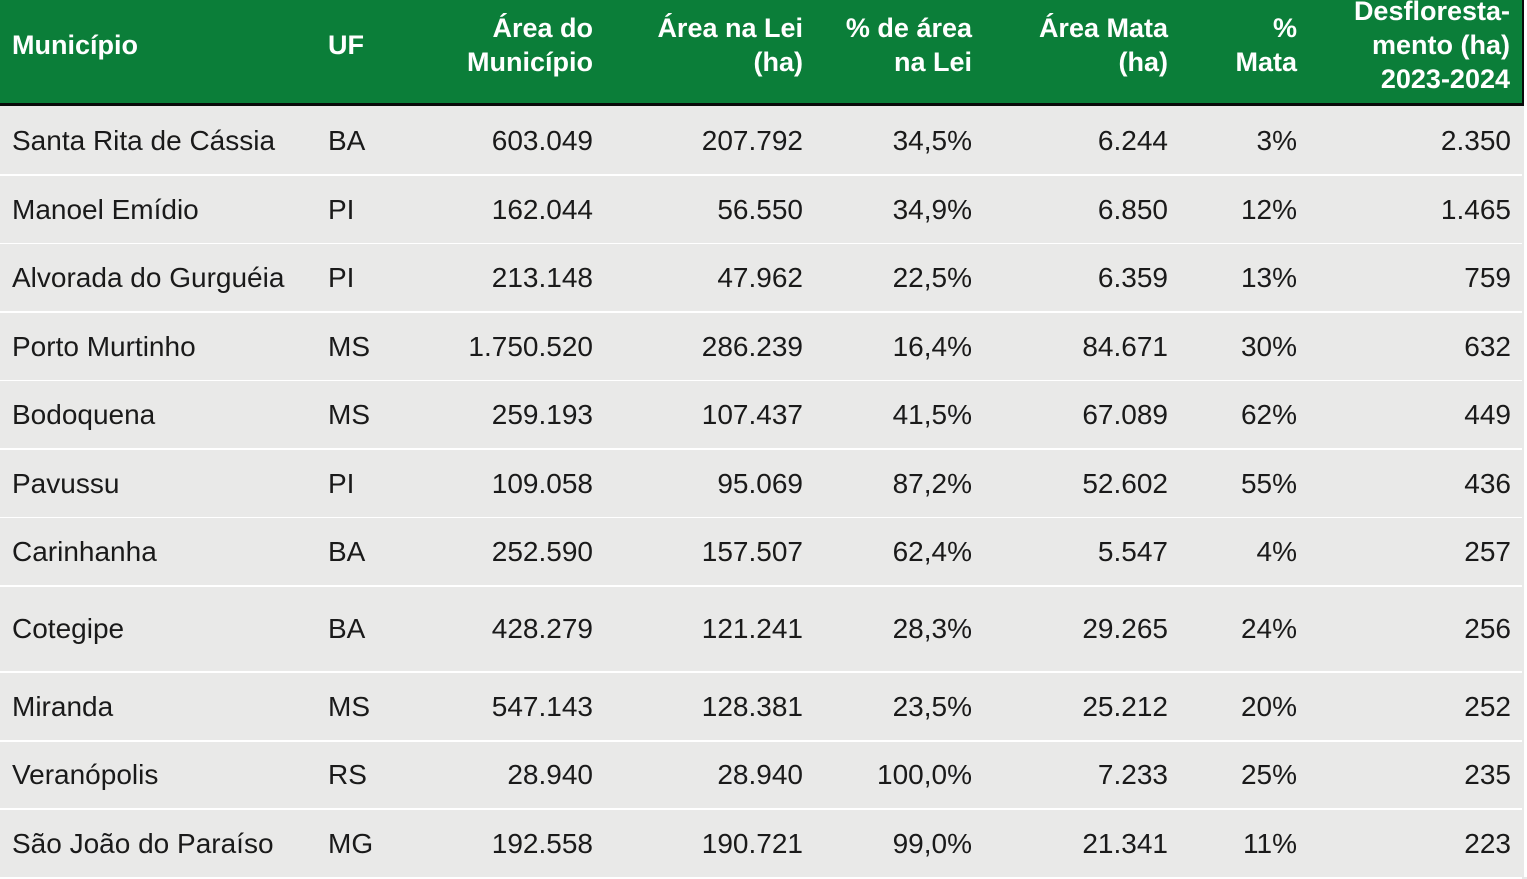 This screenshot has height=879, width=1527. What do you see at coordinates (1276, 140) in the screenshot?
I see `cell-pct-mata: 3%` at bounding box center [1276, 140].